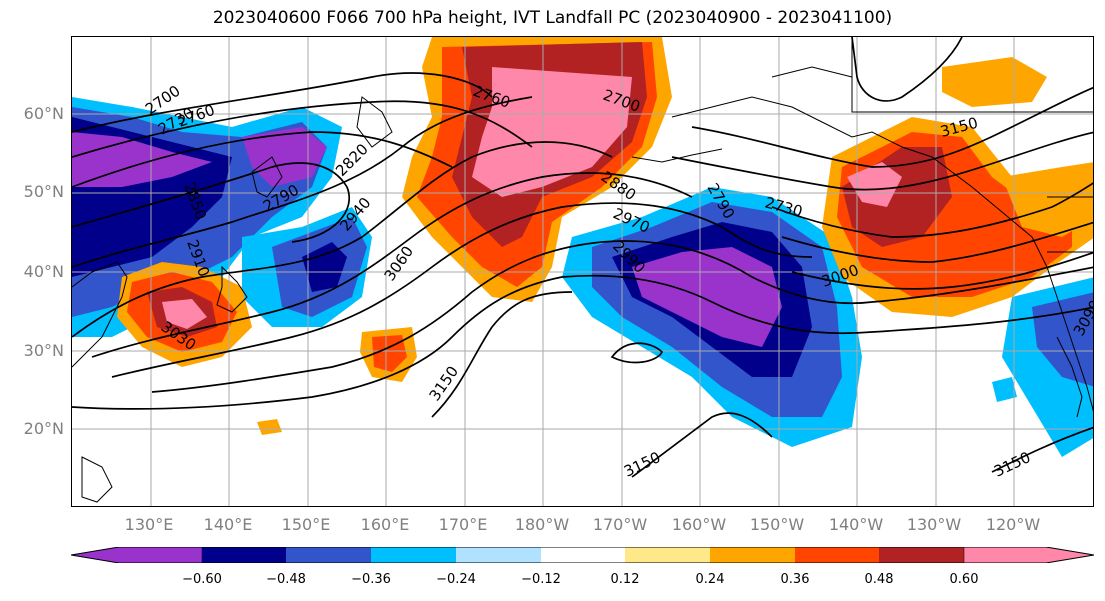  What do you see at coordinates (100, 314) in the screenshot?
I see `coast-asia` at bounding box center [100, 314].